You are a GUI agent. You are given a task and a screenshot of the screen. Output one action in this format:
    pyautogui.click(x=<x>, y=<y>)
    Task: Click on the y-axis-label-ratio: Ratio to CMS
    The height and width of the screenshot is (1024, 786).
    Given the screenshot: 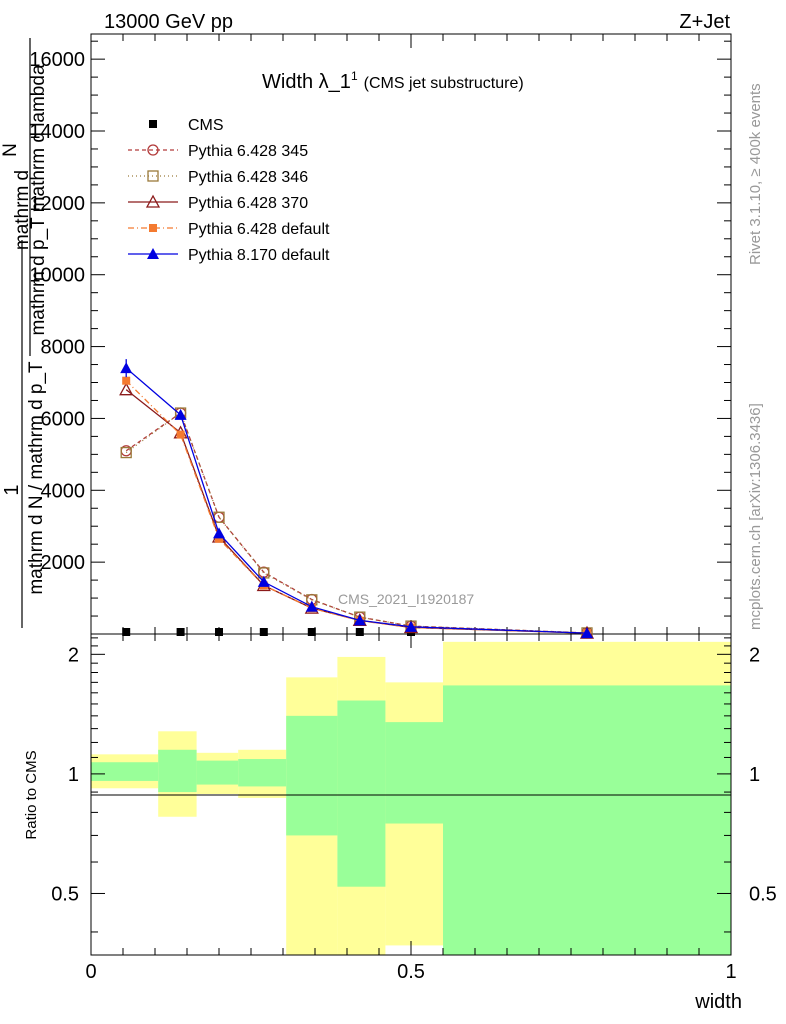 What is the action you would take?
    pyautogui.click(x=31, y=794)
    